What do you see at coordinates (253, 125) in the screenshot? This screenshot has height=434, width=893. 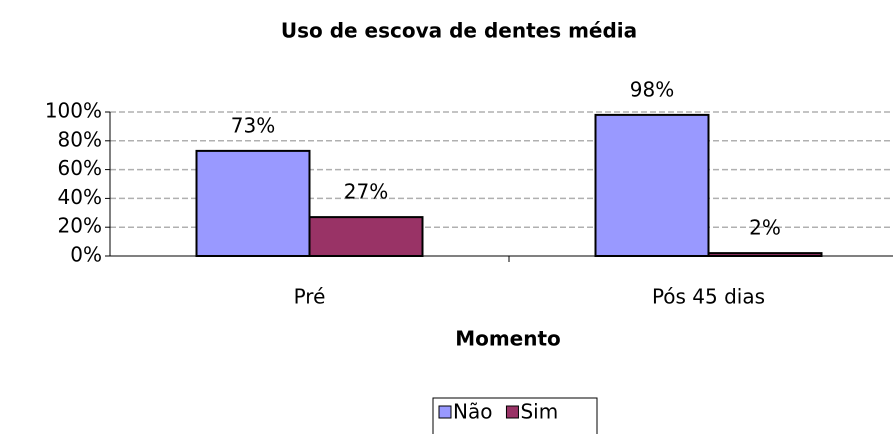 I see `data-label: 73%` at bounding box center [253, 125].